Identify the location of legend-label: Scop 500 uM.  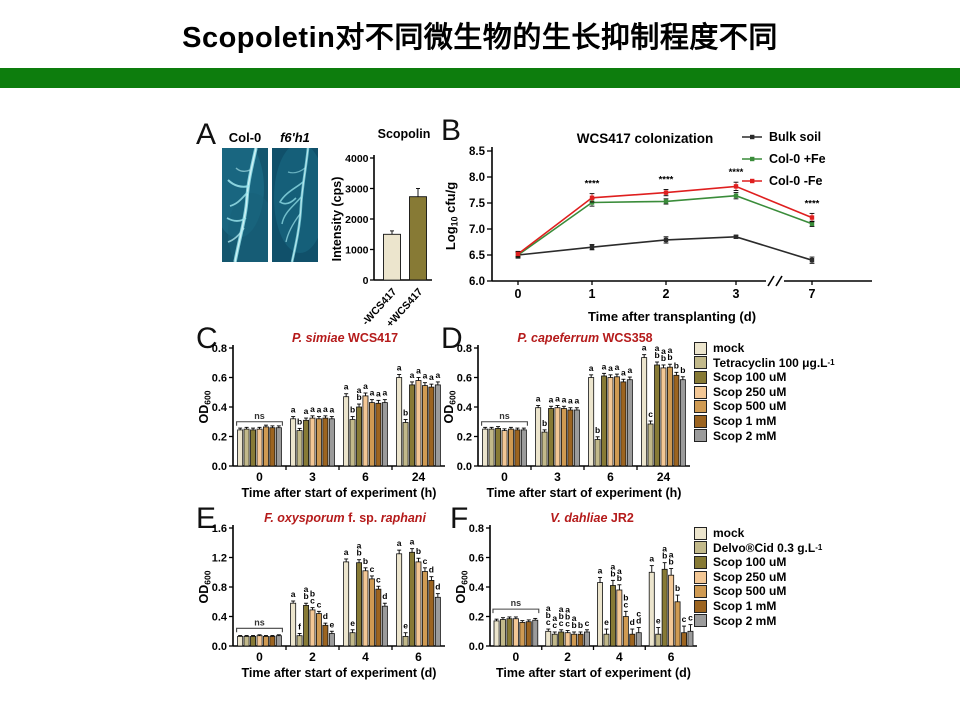
(750, 591).